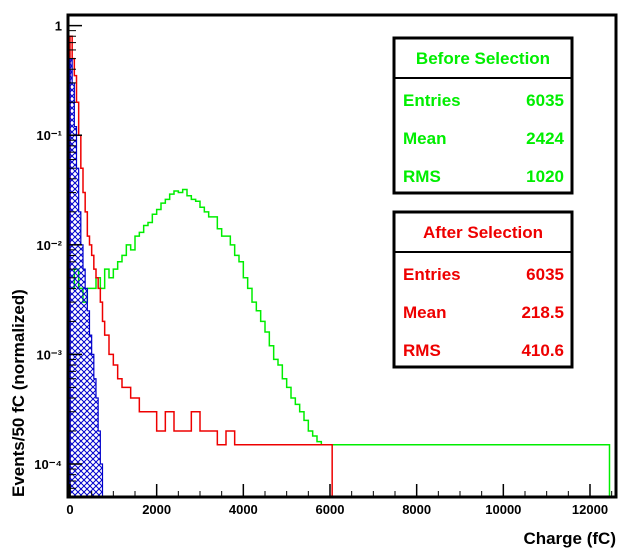  Describe the element at coordinates (416, 509) in the screenshot. I see `x-tick-label: 8000` at that location.